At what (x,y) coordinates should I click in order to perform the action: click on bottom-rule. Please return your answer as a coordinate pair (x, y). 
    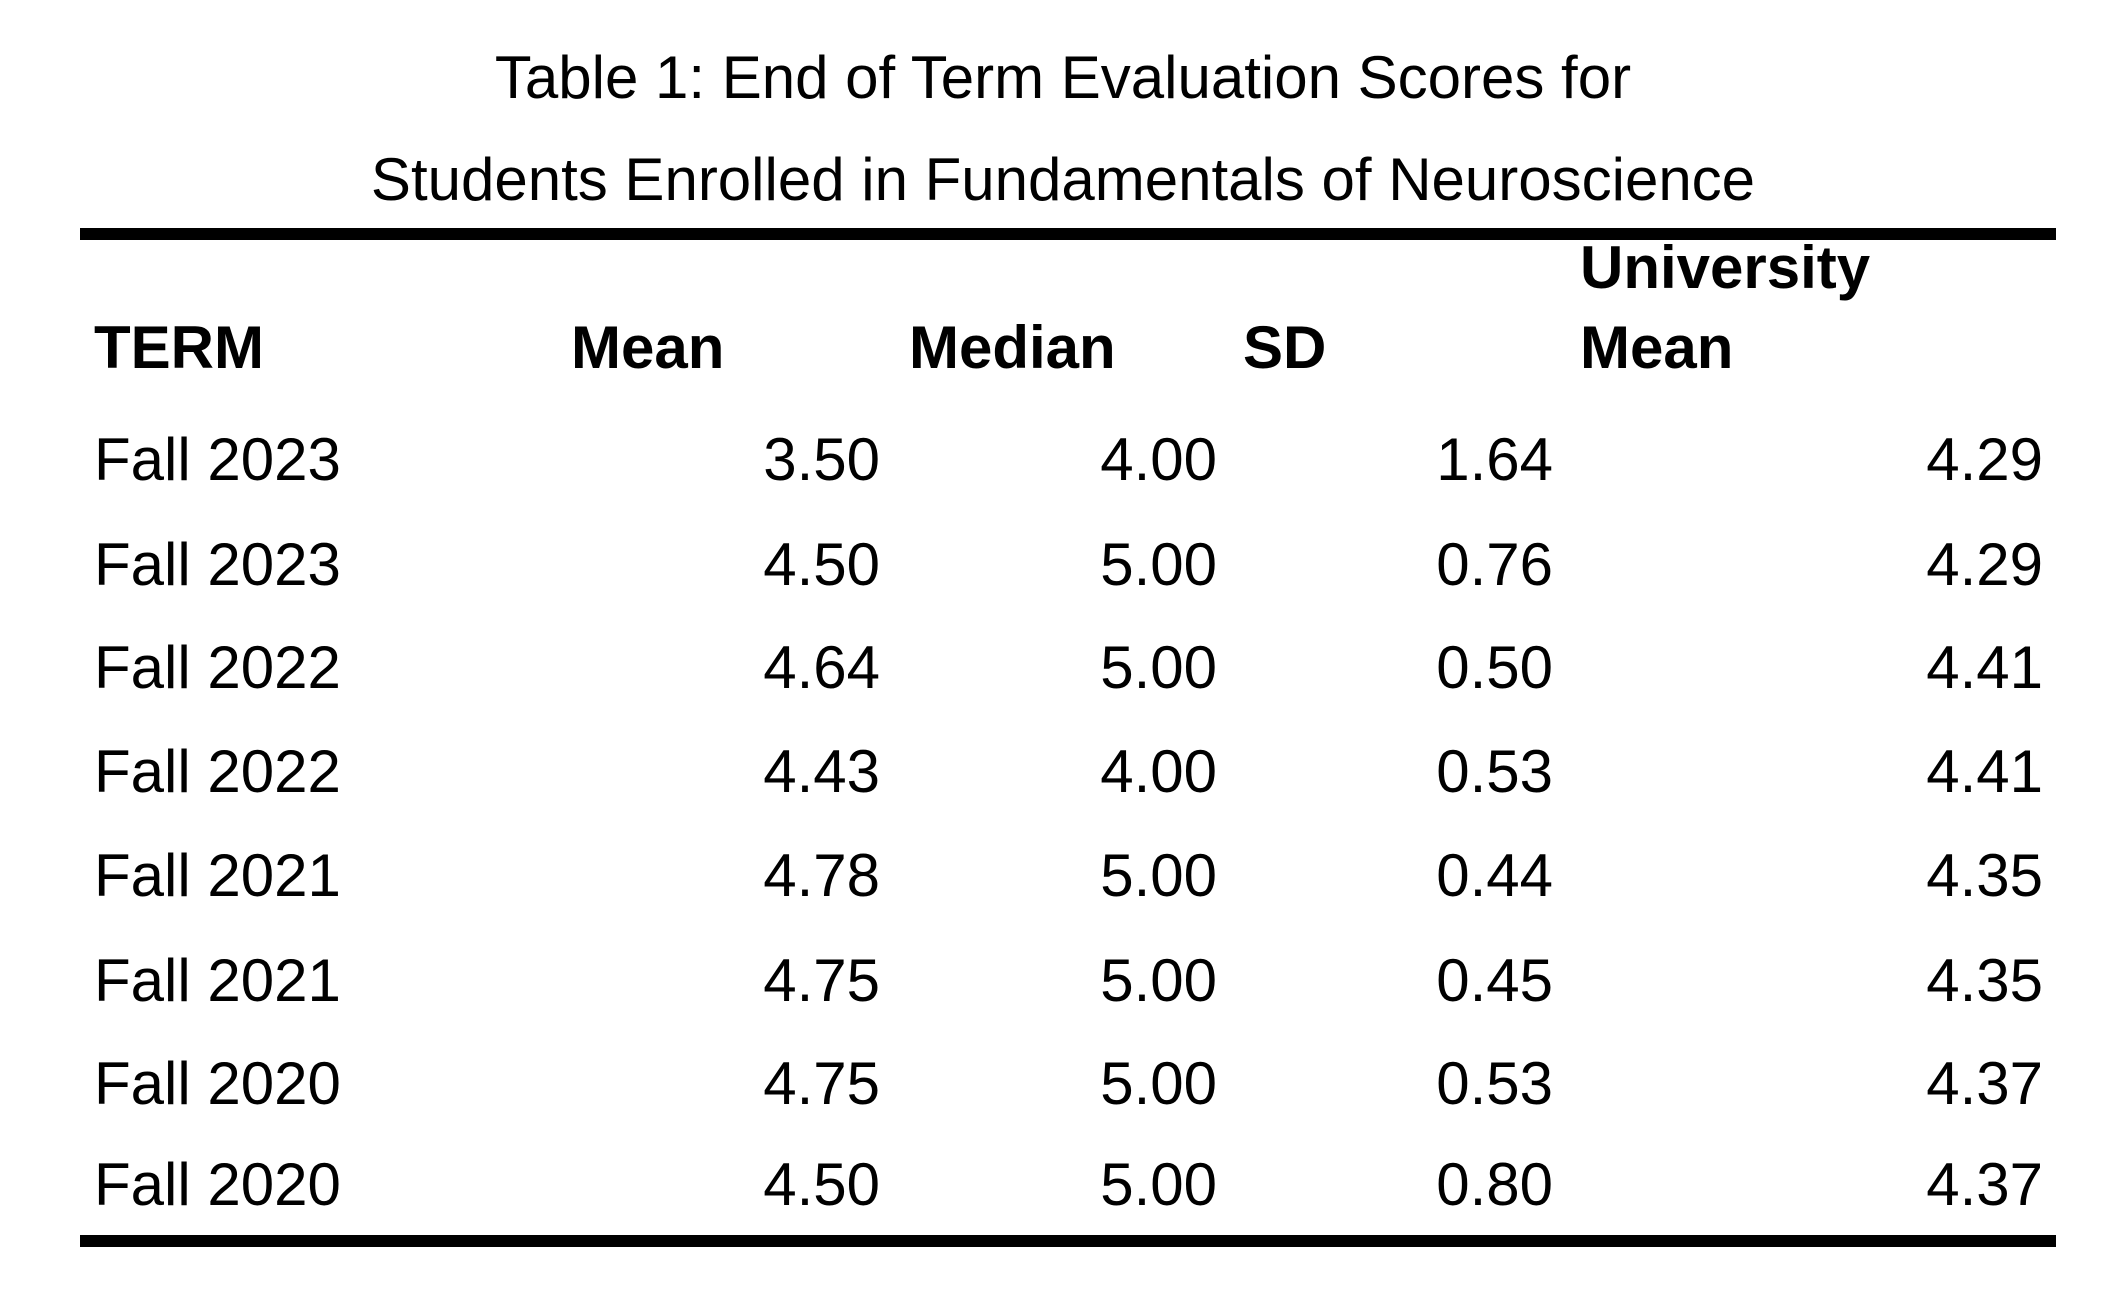
    Looking at the image, I should click on (1068, 1241).